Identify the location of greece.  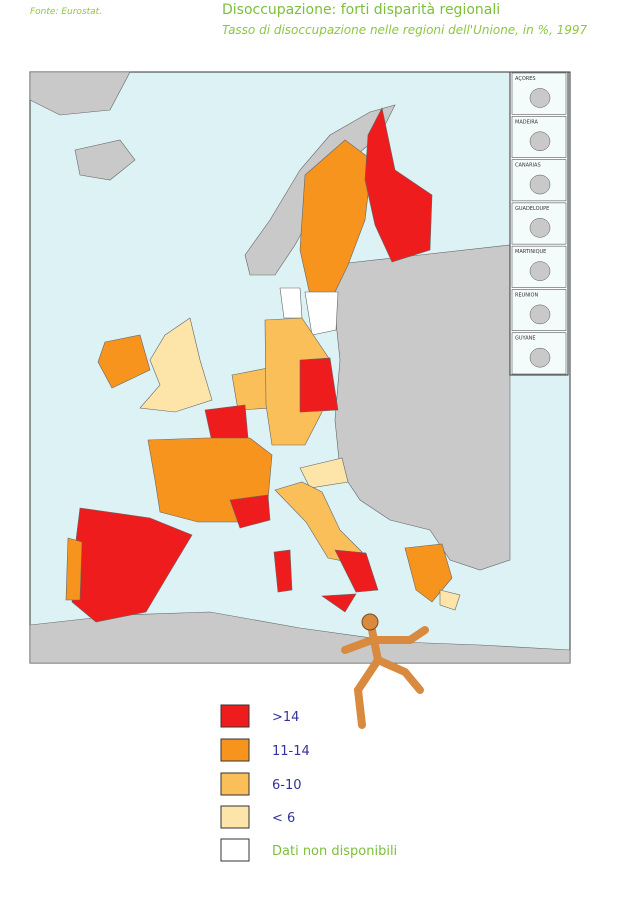
(428, 573).